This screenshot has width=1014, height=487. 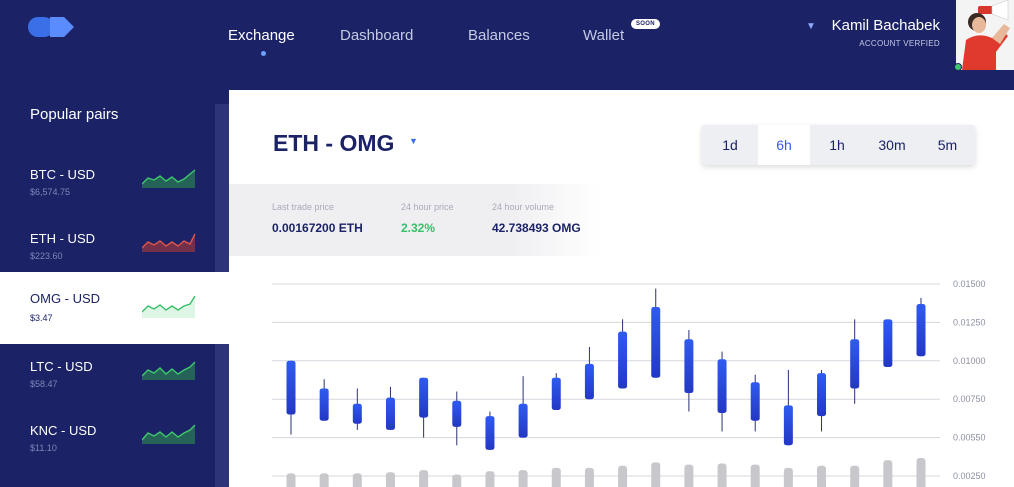 What do you see at coordinates (969, 322) in the screenshot?
I see `y-tick-label: 0.01250` at bounding box center [969, 322].